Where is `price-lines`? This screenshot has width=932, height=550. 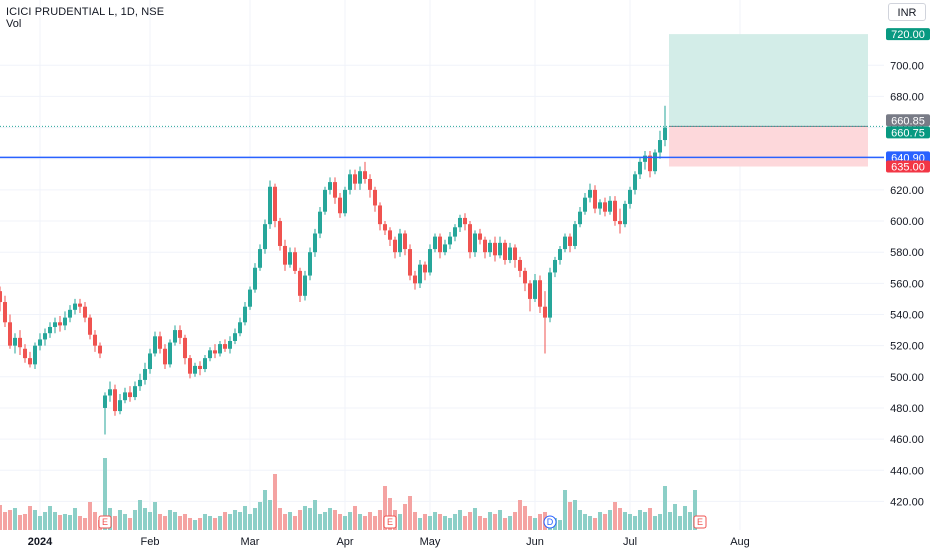
price-lines is located at coordinates (442, 142).